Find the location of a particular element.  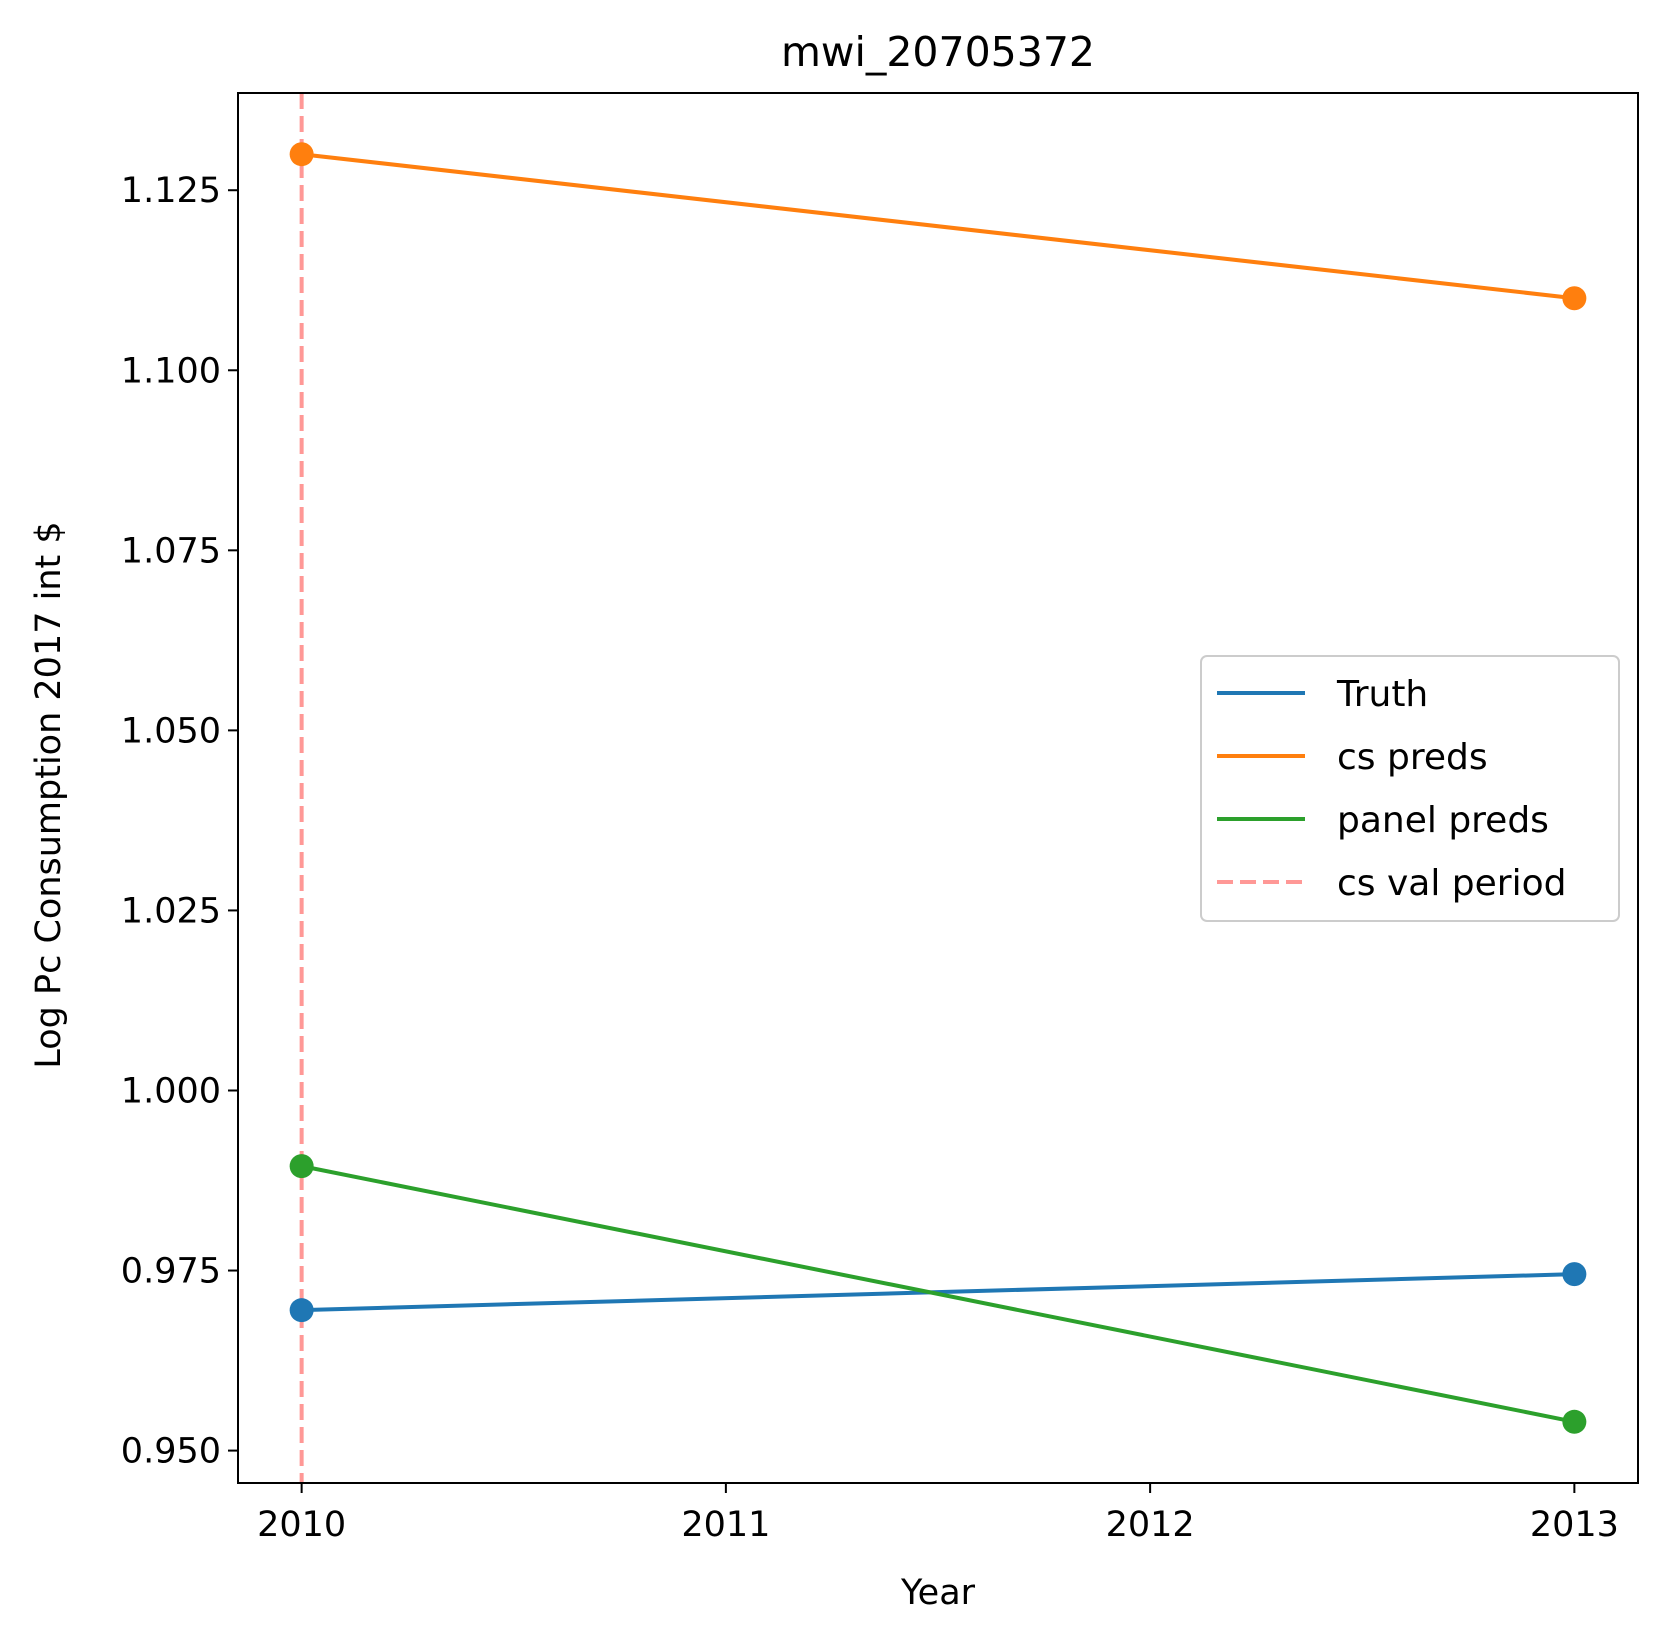

y-tick-label: 1.000 is located at coordinates (171, 1091).